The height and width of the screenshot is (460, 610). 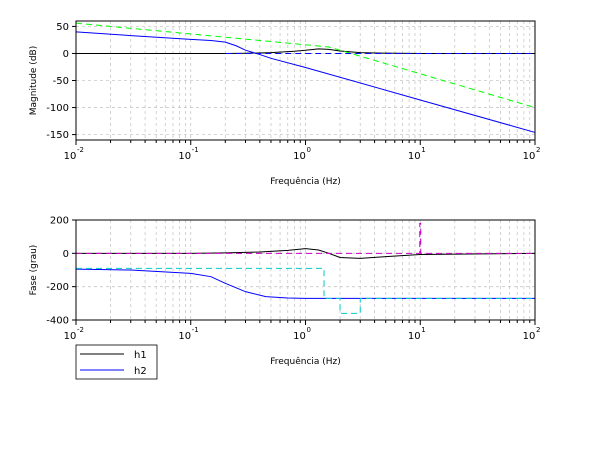 I want to click on phase-xtick-label: 10¹, so click(x=417, y=334).